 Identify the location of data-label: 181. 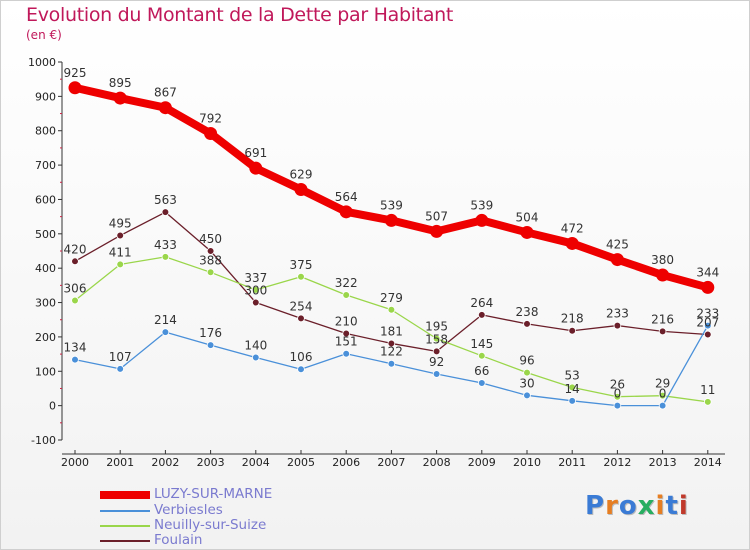
(391, 331).